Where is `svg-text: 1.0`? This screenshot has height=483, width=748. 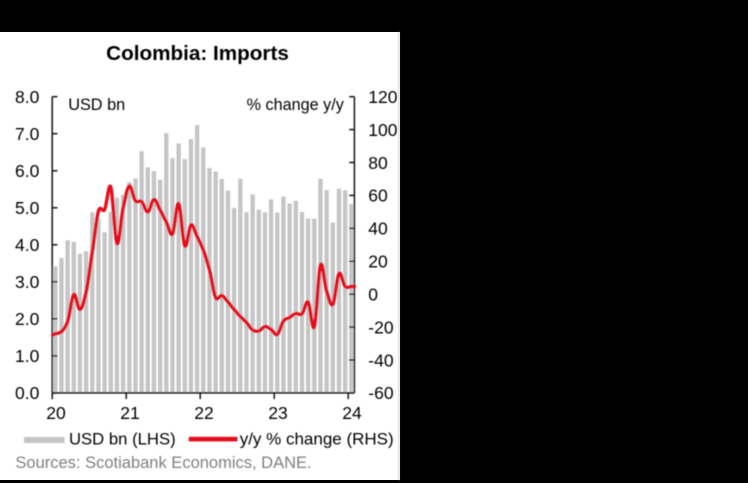
svg-text: 1.0 is located at coordinates (27, 356).